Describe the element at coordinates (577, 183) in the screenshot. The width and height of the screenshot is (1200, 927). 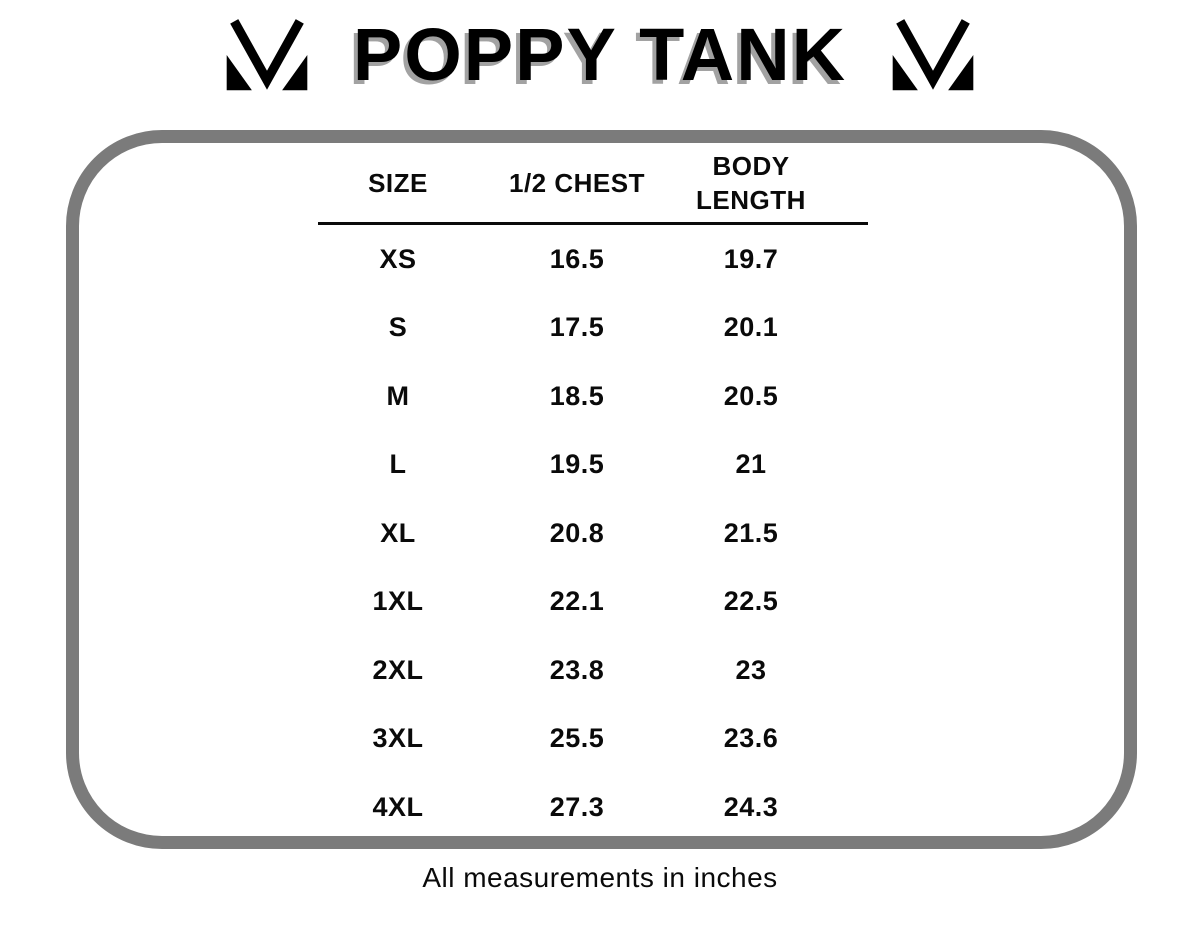
I see `column-header-half-chest: 1/2 CHEST` at that location.